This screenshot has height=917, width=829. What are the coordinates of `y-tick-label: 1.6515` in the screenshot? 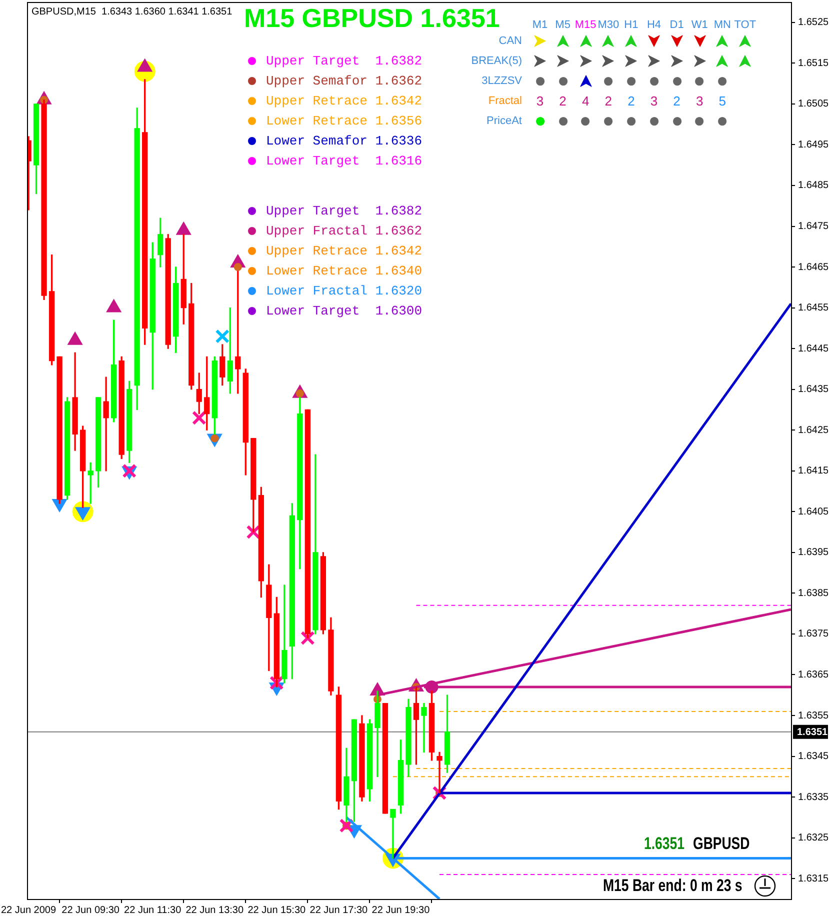 It's located at (813, 63).